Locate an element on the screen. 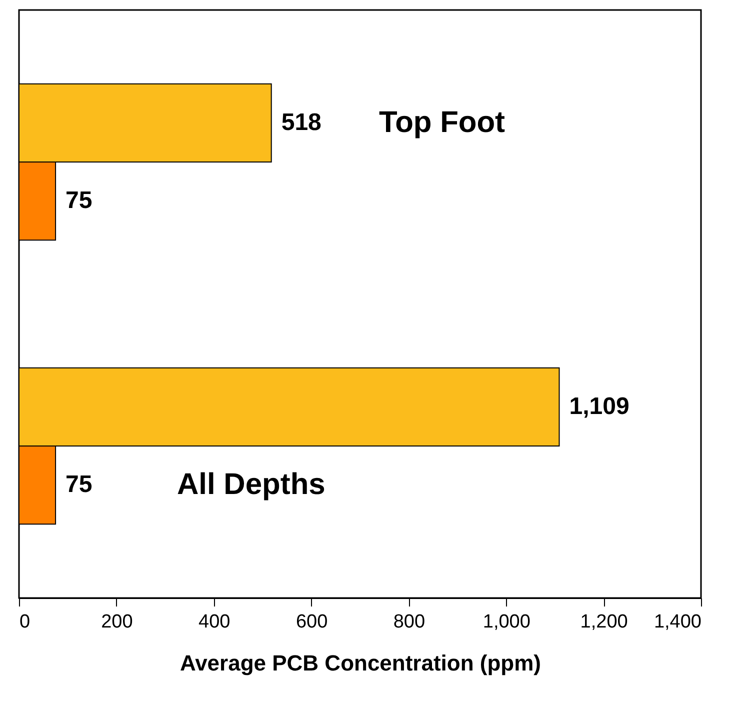 This screenshot has width=756, height=701. x-tick-label: 800 is located at coordinates (409, 622).